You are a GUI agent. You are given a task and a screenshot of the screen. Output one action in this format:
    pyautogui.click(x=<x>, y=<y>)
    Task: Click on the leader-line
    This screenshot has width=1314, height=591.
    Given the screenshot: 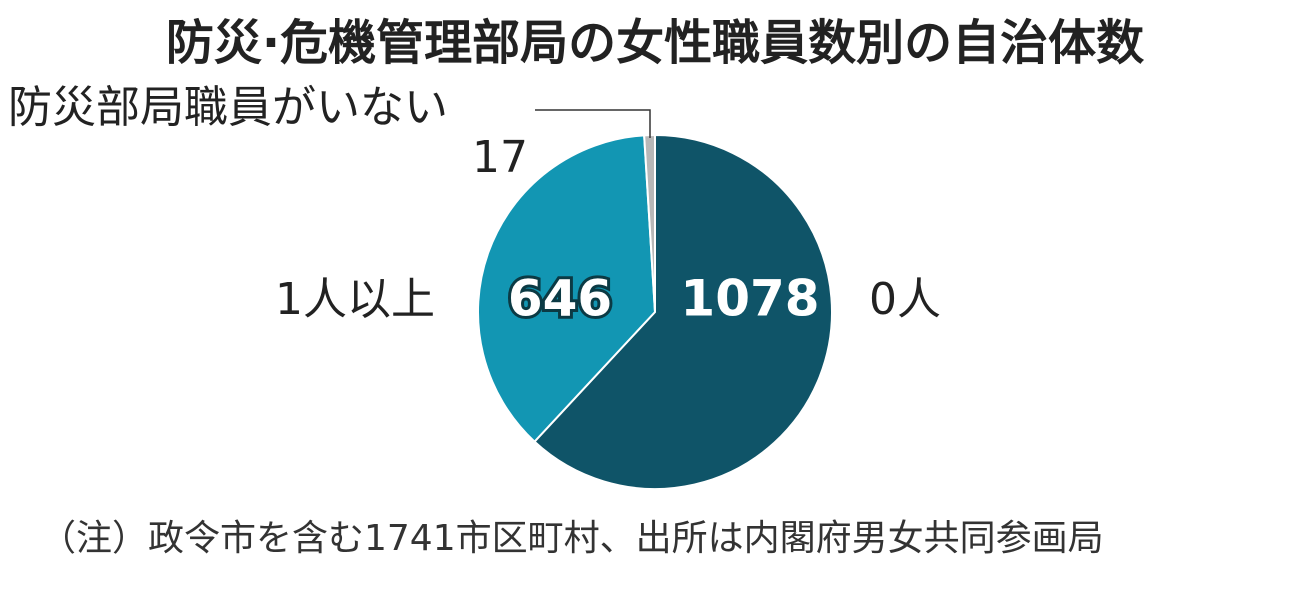 What is the action you would take?
    pyautogui.click(x=593, y=123)
    